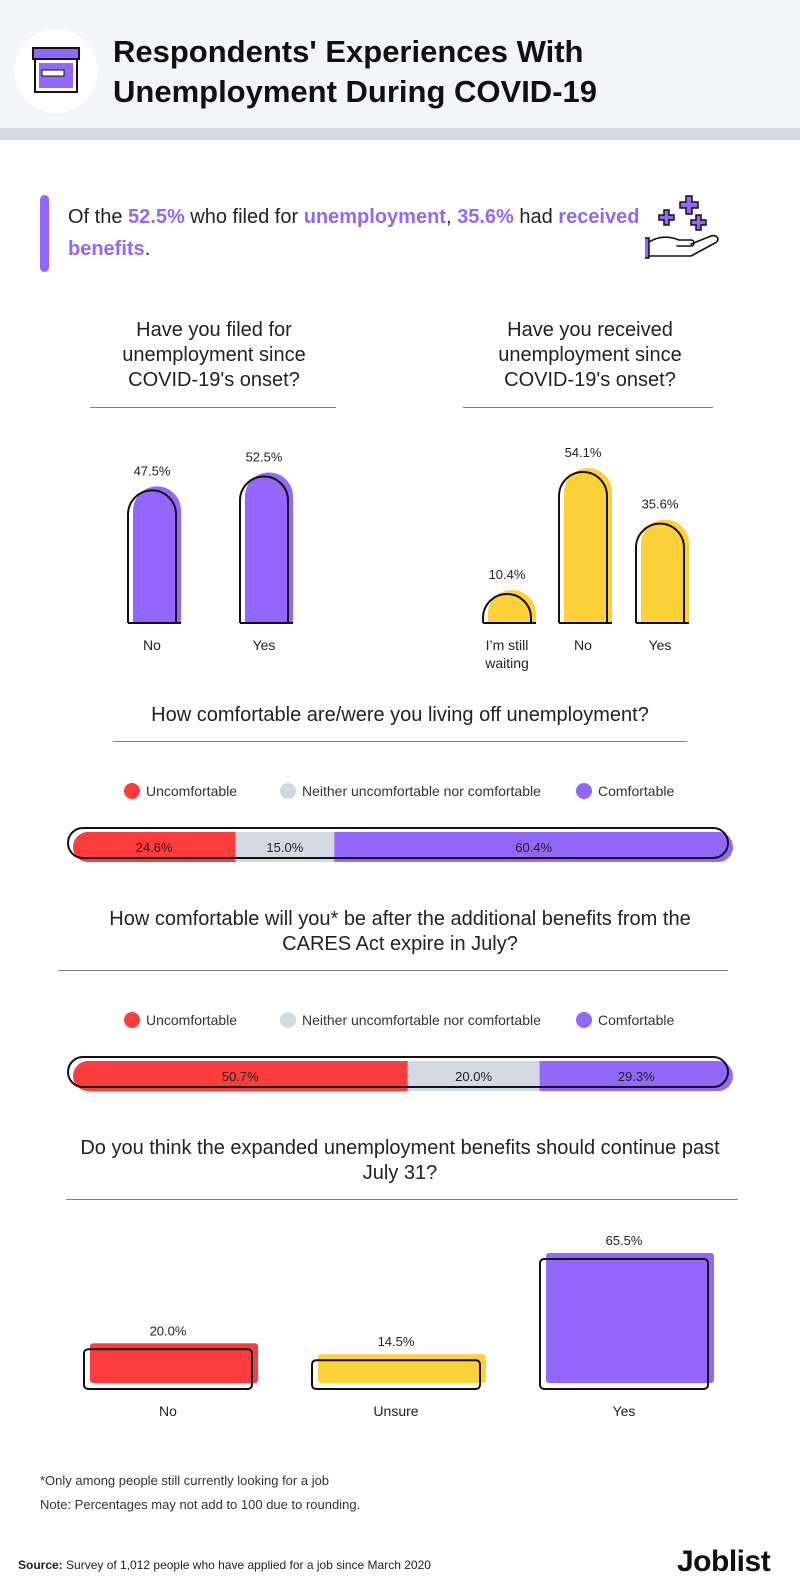 This screenshot has height=1596, width=800. I want to click on chart4-legend-comfortable: Comfortable, so click(625, 1020).